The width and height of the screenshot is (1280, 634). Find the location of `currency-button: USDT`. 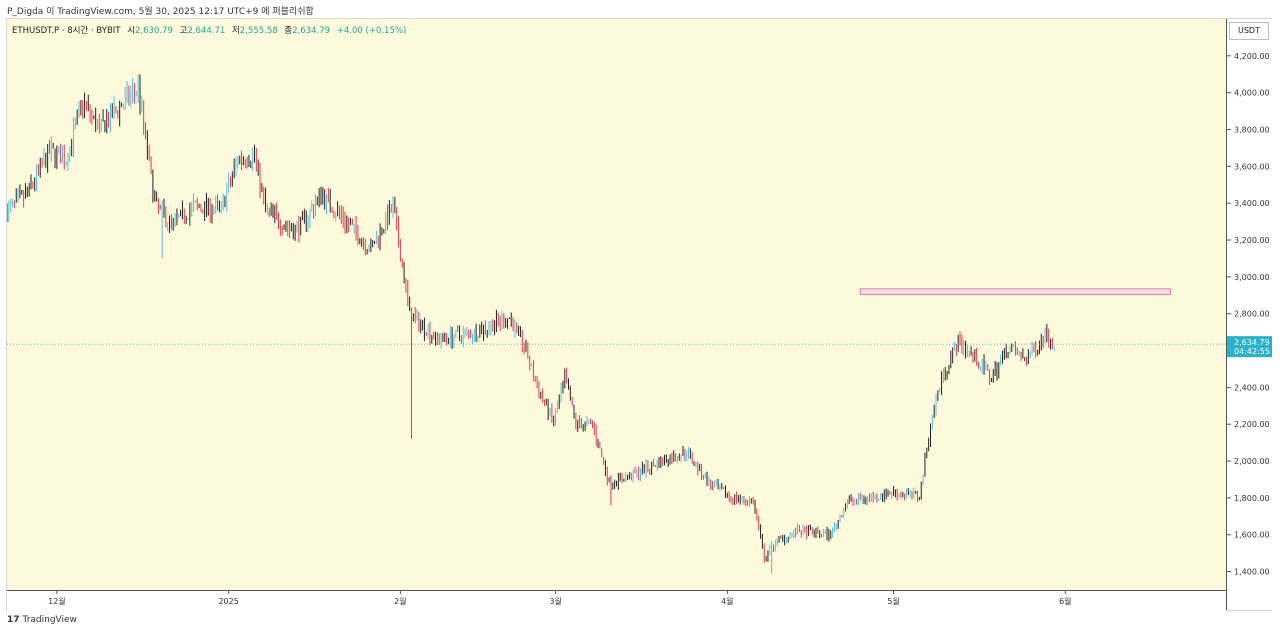

currency-button: USDT is located at coordinates (1249, 31).